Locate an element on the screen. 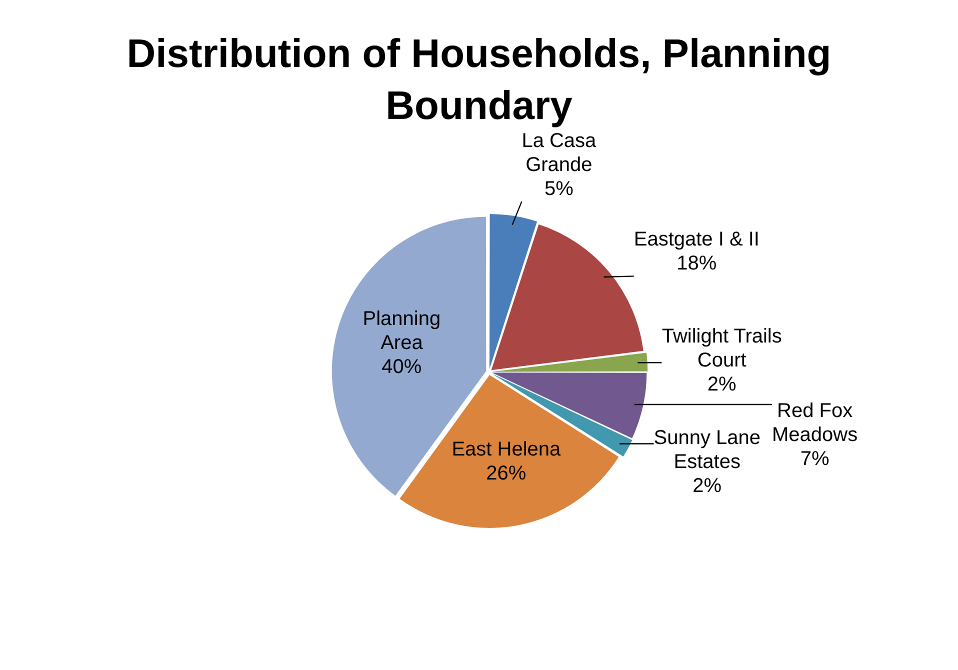 The width and height of the screenshot is (958, 670). slice-label: East Helena is located at coordinates (507, 449).